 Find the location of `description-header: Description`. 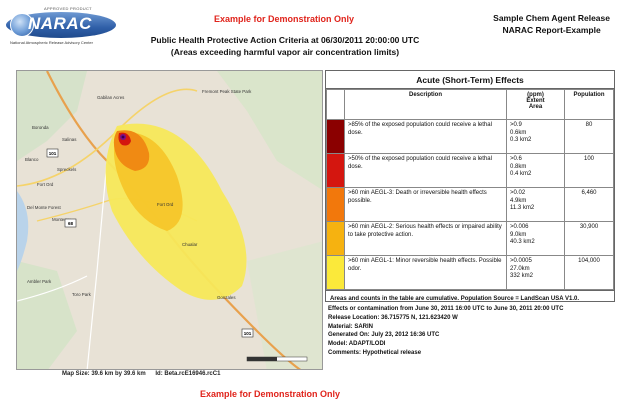

description-header: Description is located at coordinates (425, 104).